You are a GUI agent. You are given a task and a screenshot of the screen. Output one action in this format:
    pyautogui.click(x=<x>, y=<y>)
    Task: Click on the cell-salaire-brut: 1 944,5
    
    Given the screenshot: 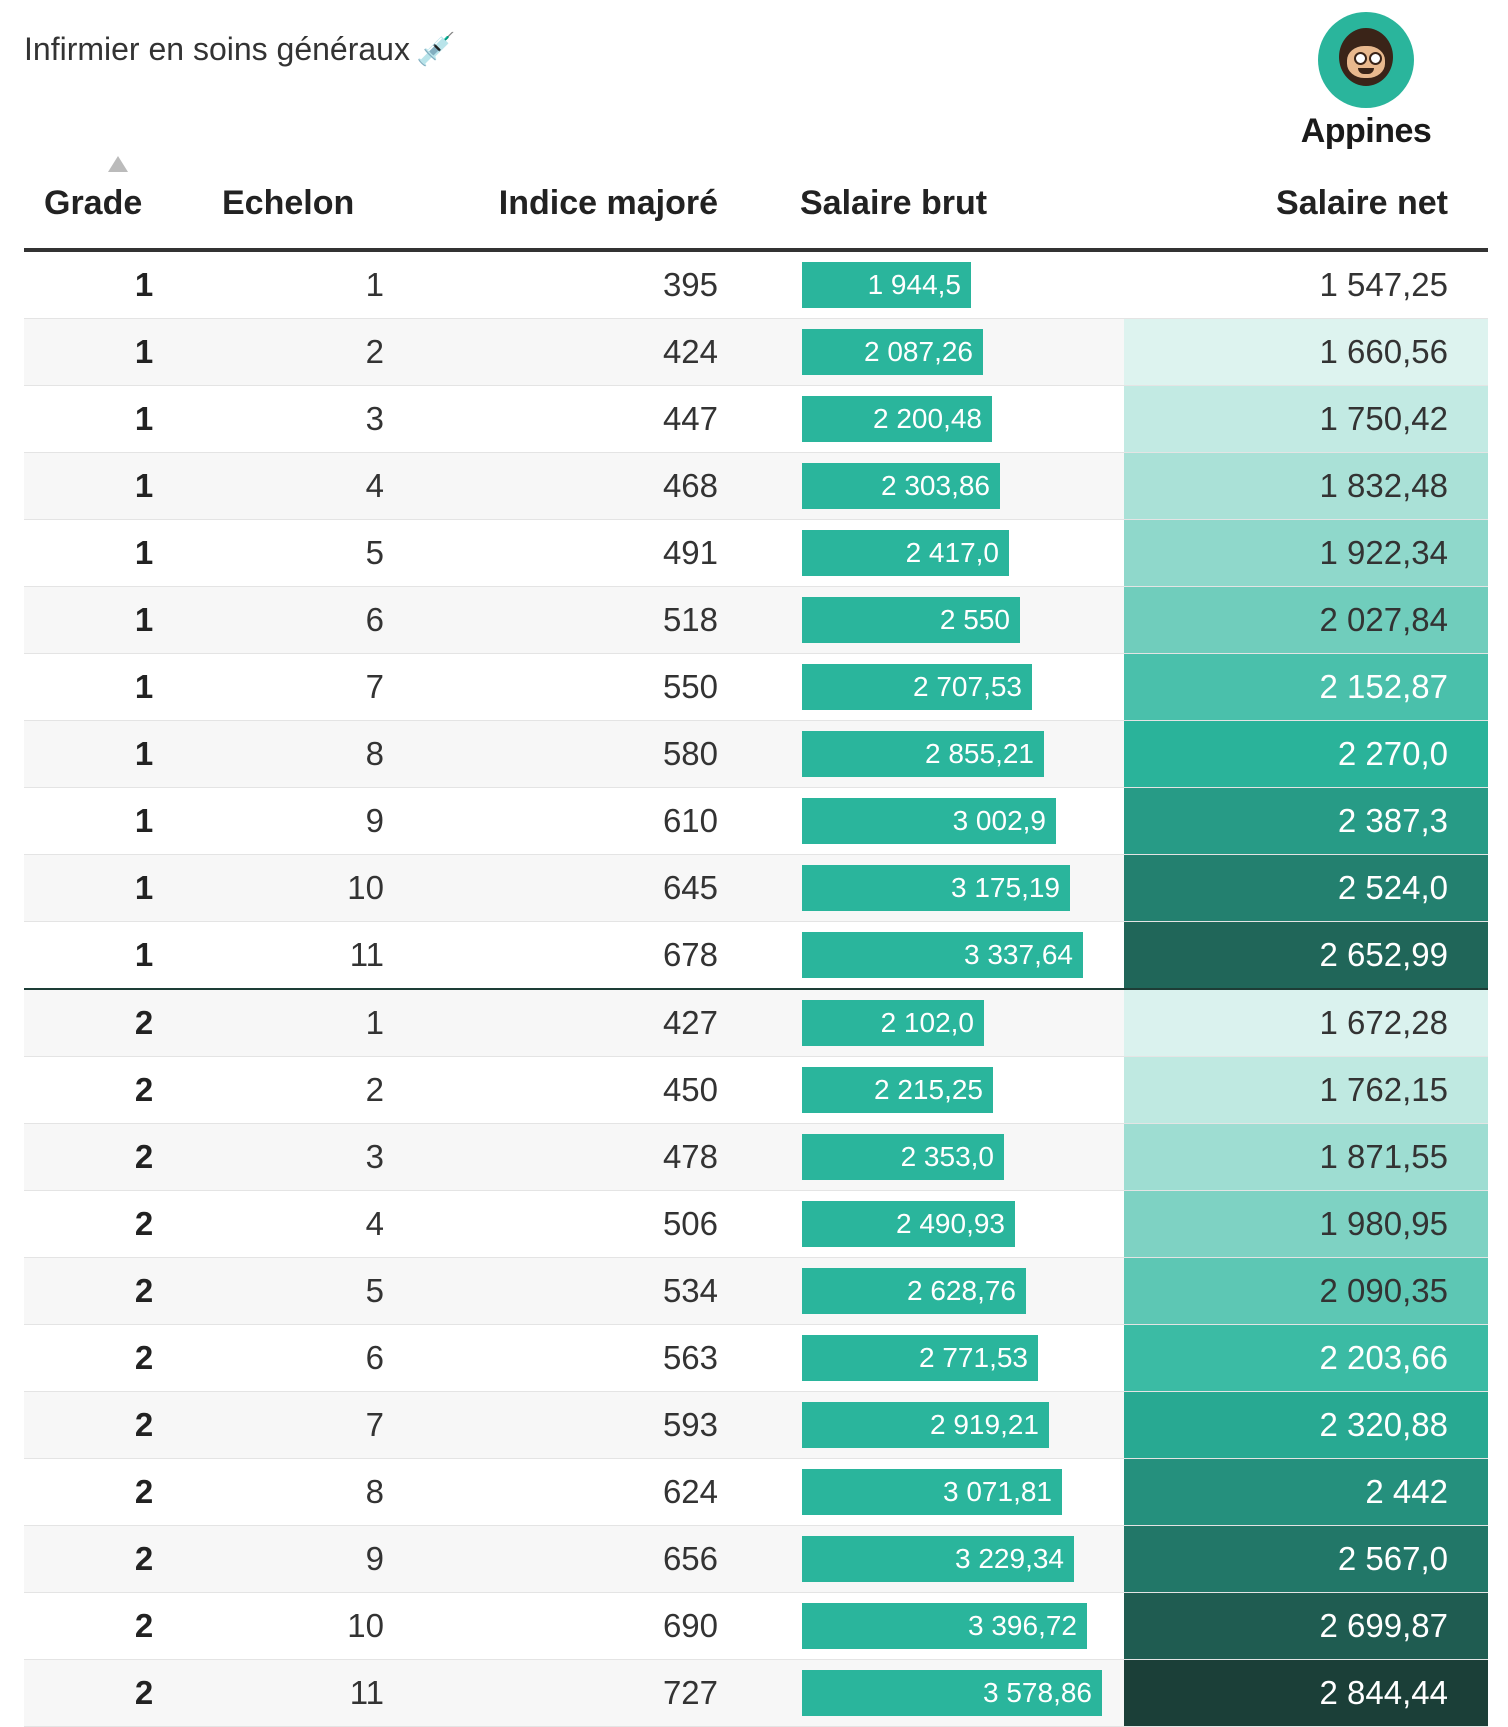 What is the action you would take?
    pyautogui.click(x=886, y=285)
    